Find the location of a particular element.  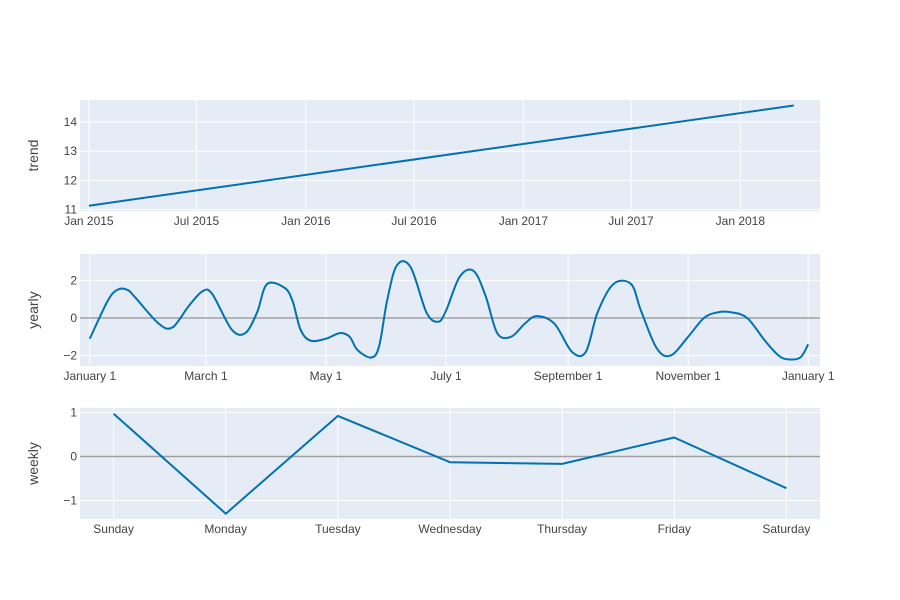

y-tick-label: 12 is located at coordinates (71, 180).